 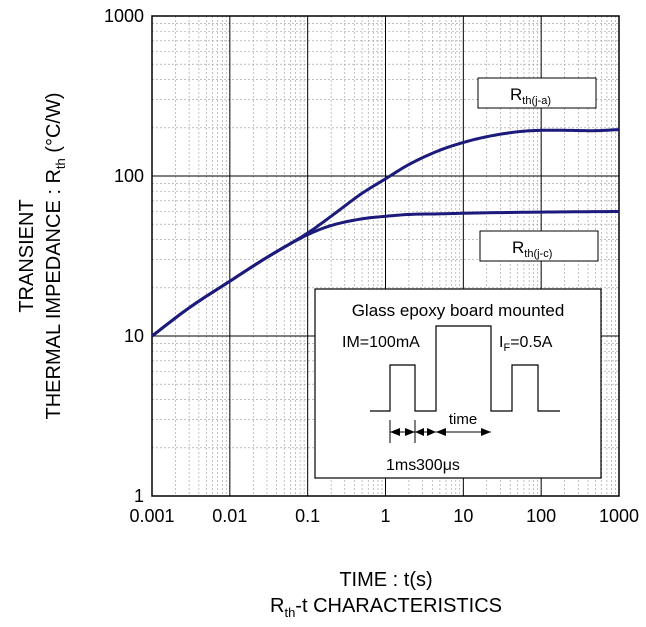 What do you see at coordinates (124, 256) in the screenshot?
I see `y-tick-labels: 1 10 100 1000` at bounding box center [124, 256].